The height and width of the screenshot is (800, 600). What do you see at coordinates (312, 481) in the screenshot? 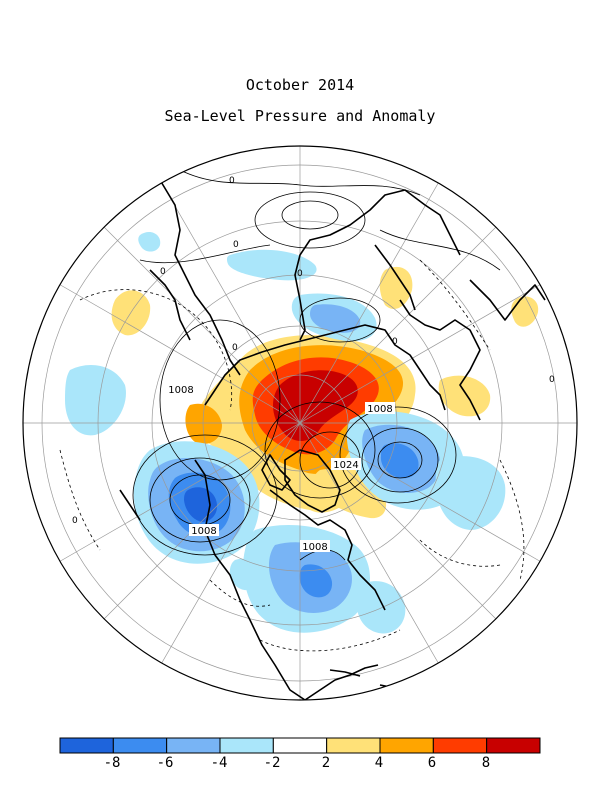
I see `coast-greenland` at bounding box center [312, 481].